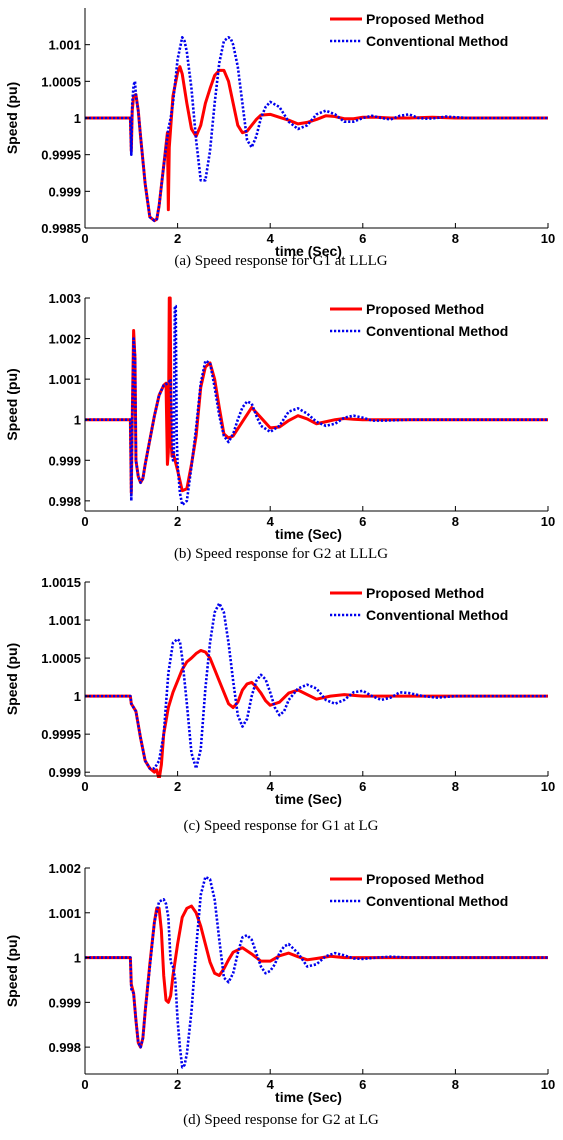  Describe the element at coordinates (281, 826) in the screenshot. I see `figure-caption: (c) Speed response for G1 at LG` at that location.